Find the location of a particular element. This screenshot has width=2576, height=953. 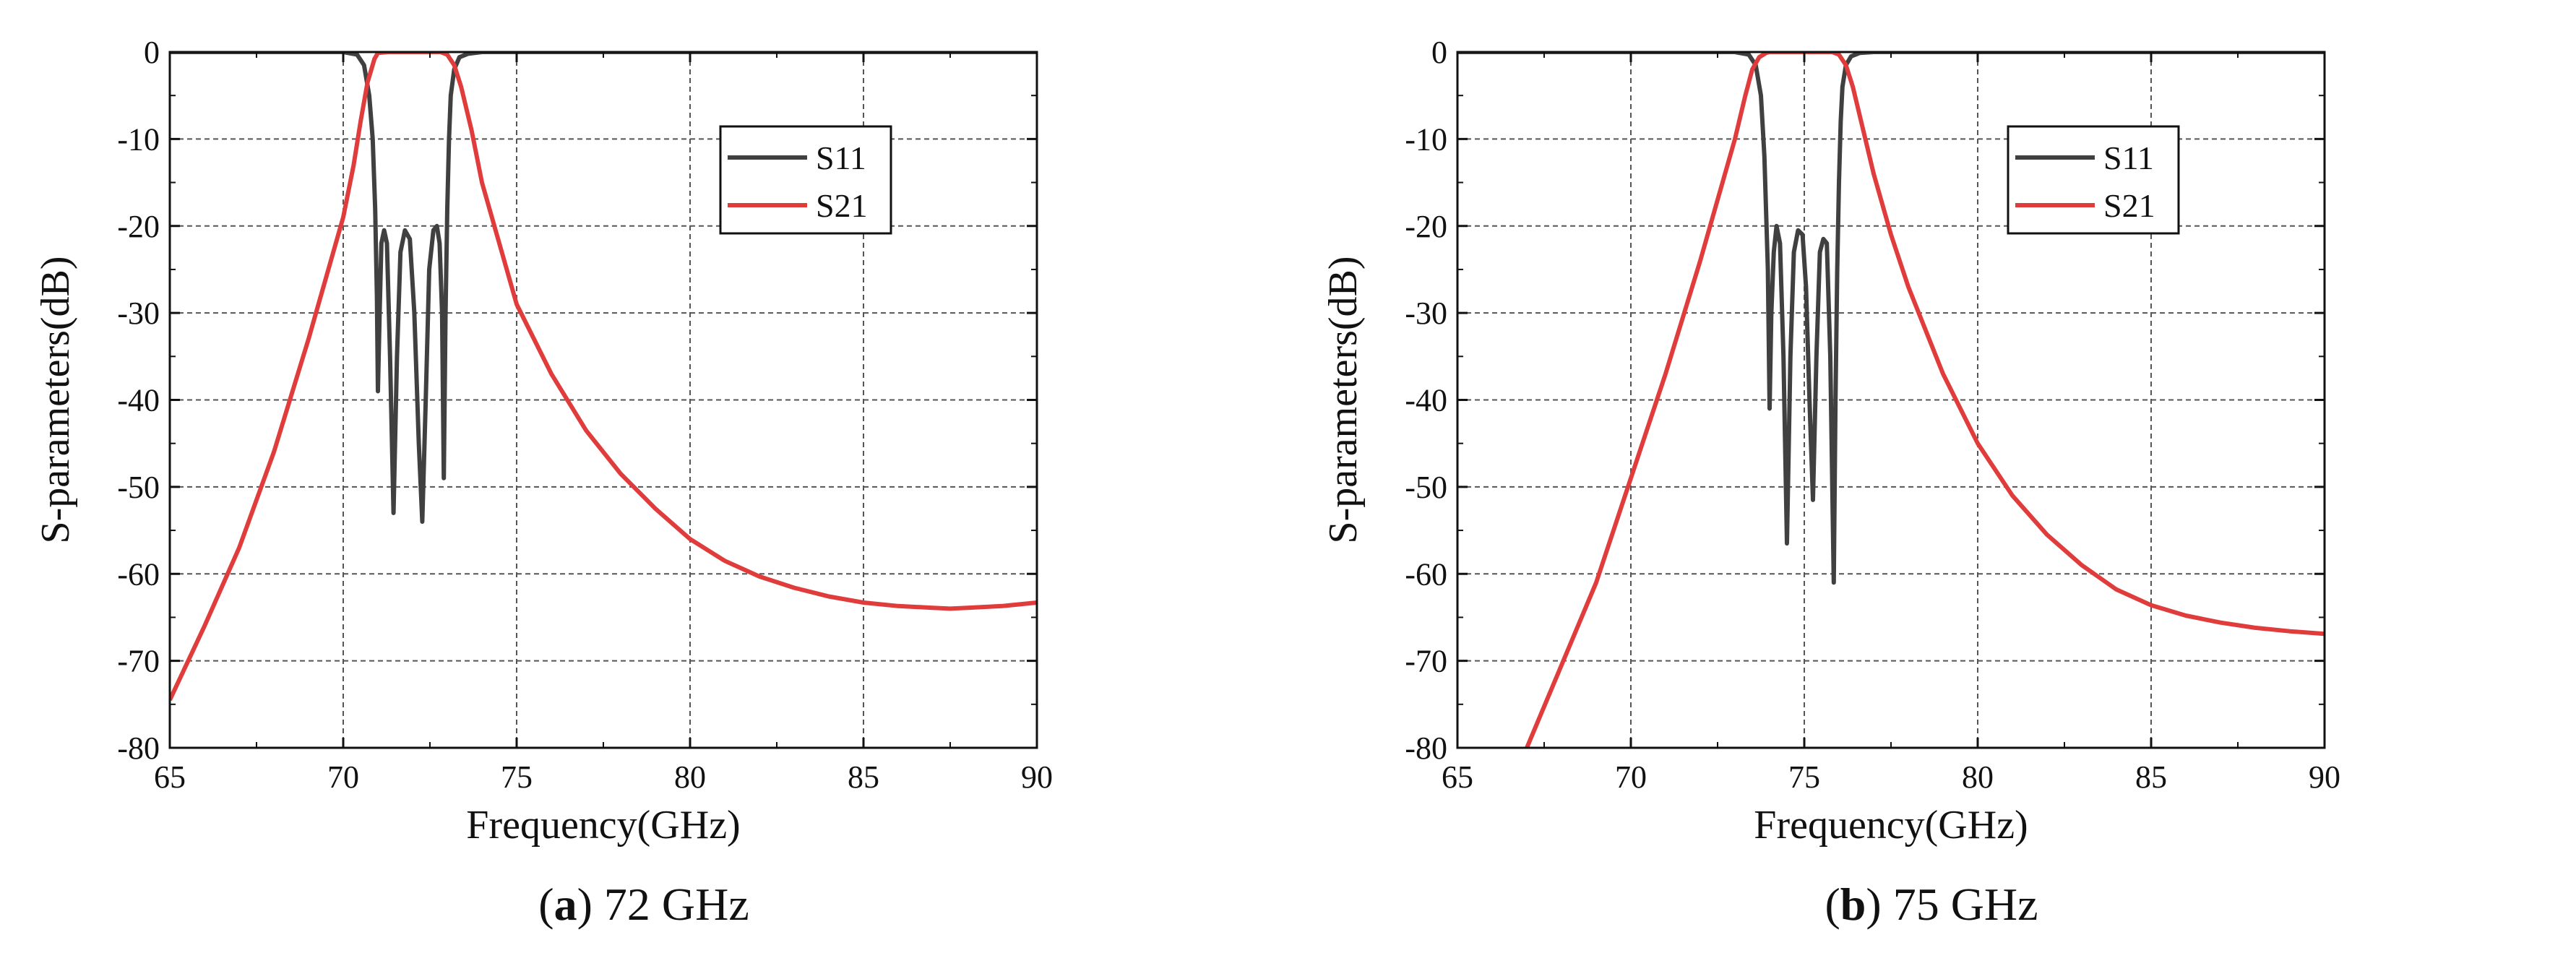

caption-a: (a) 72 GHz is located at coordinates (643, 905).